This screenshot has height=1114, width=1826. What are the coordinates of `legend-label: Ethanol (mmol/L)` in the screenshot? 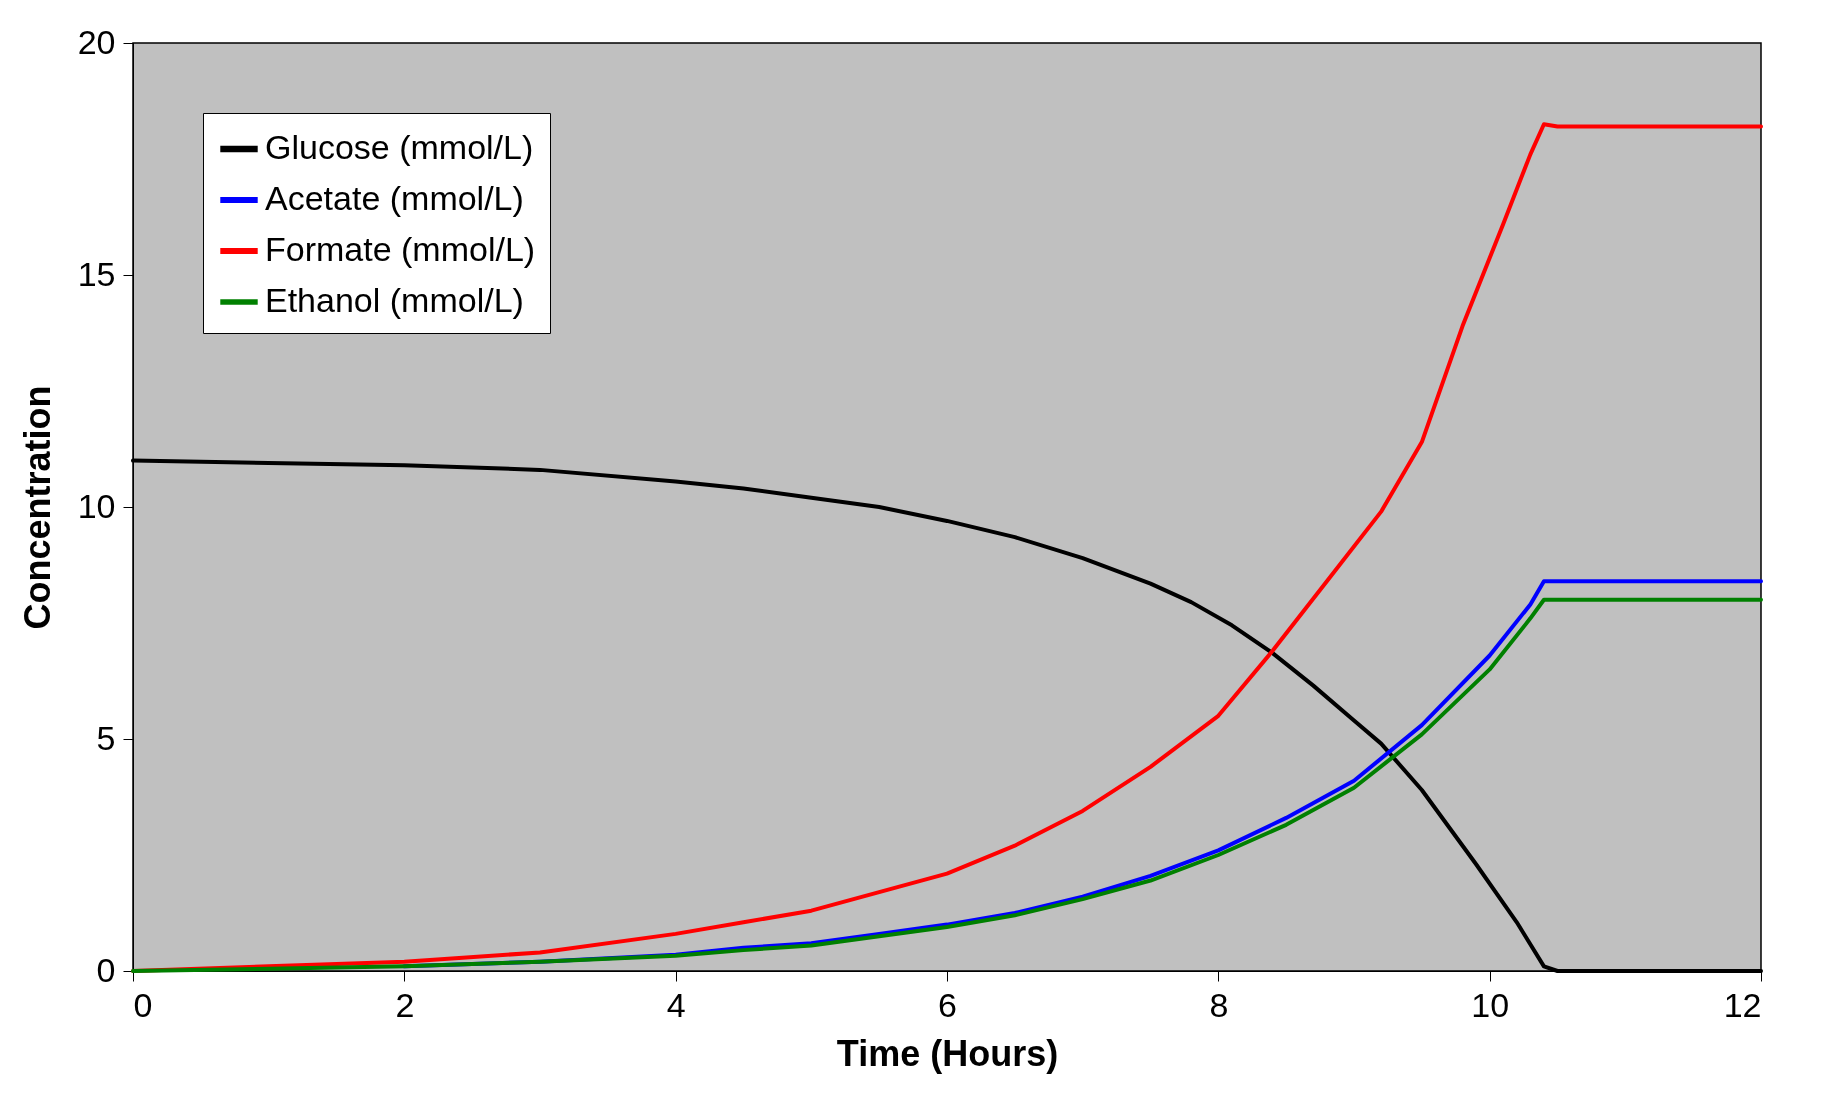 It's located at (394, 300).